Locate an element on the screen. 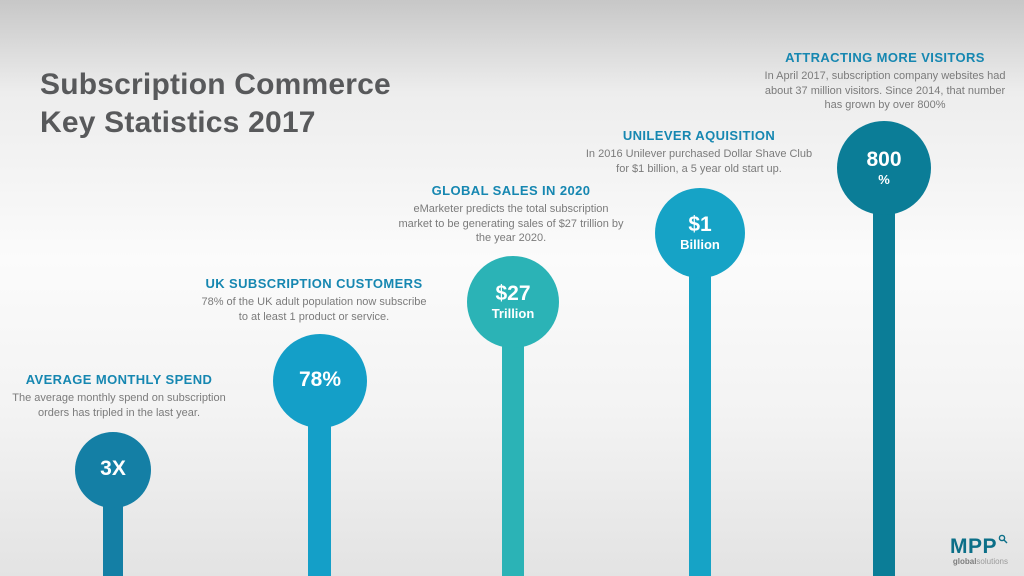 The width and height of the screenshot is (1024, 576). mpp-logo-wordmark: MPP is located at coordinates (978, 546).